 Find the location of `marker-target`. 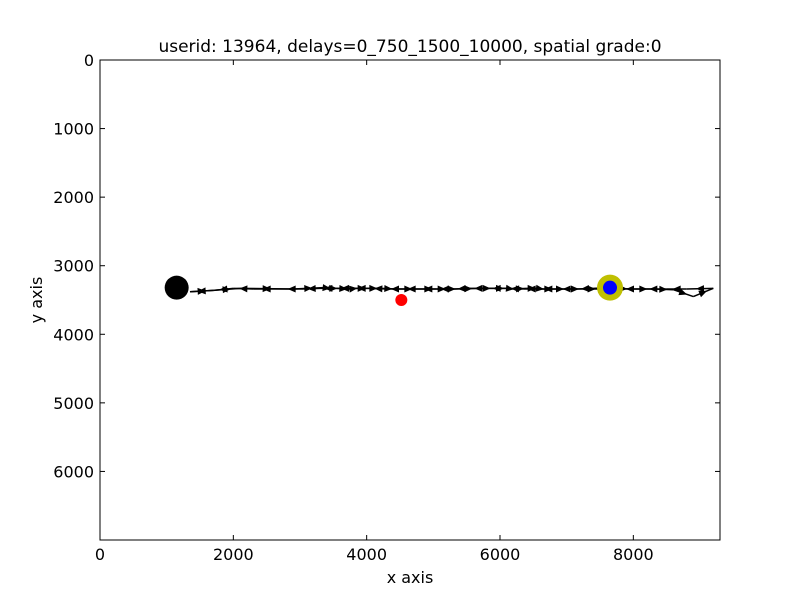

marker-target is located at coordinates (401, 300).